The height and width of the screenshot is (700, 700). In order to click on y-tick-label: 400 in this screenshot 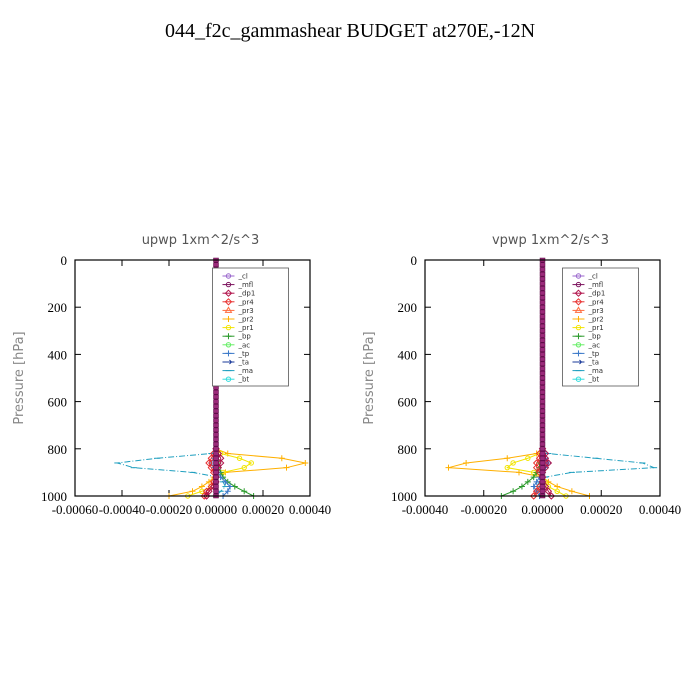, I will do `click(58, 354)`.